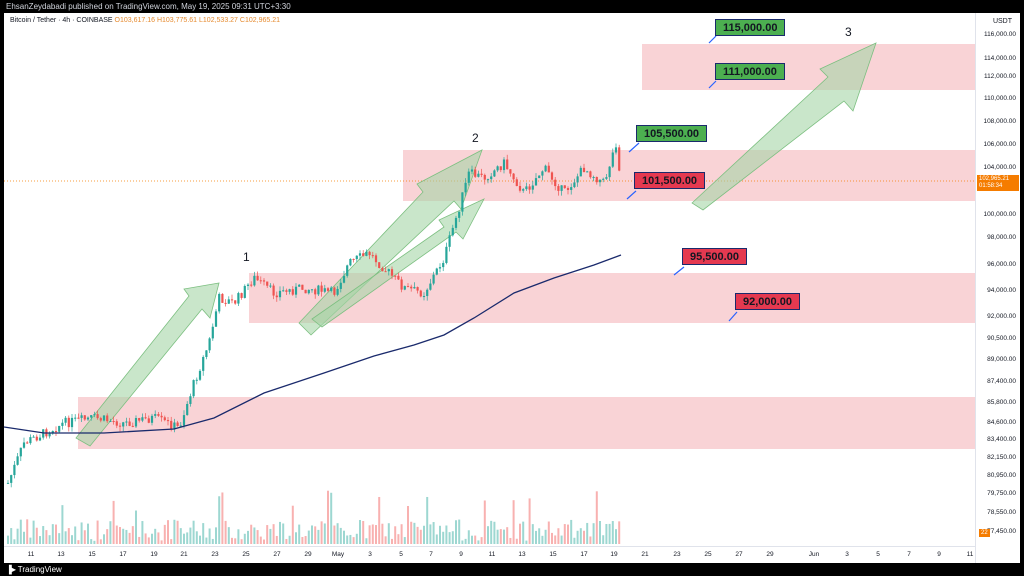 The height and width of the screenshot is (576, 1024). Describe the element at coordinates (814, 554) in the screenshot. I see `time-tick: Jun` at that location.